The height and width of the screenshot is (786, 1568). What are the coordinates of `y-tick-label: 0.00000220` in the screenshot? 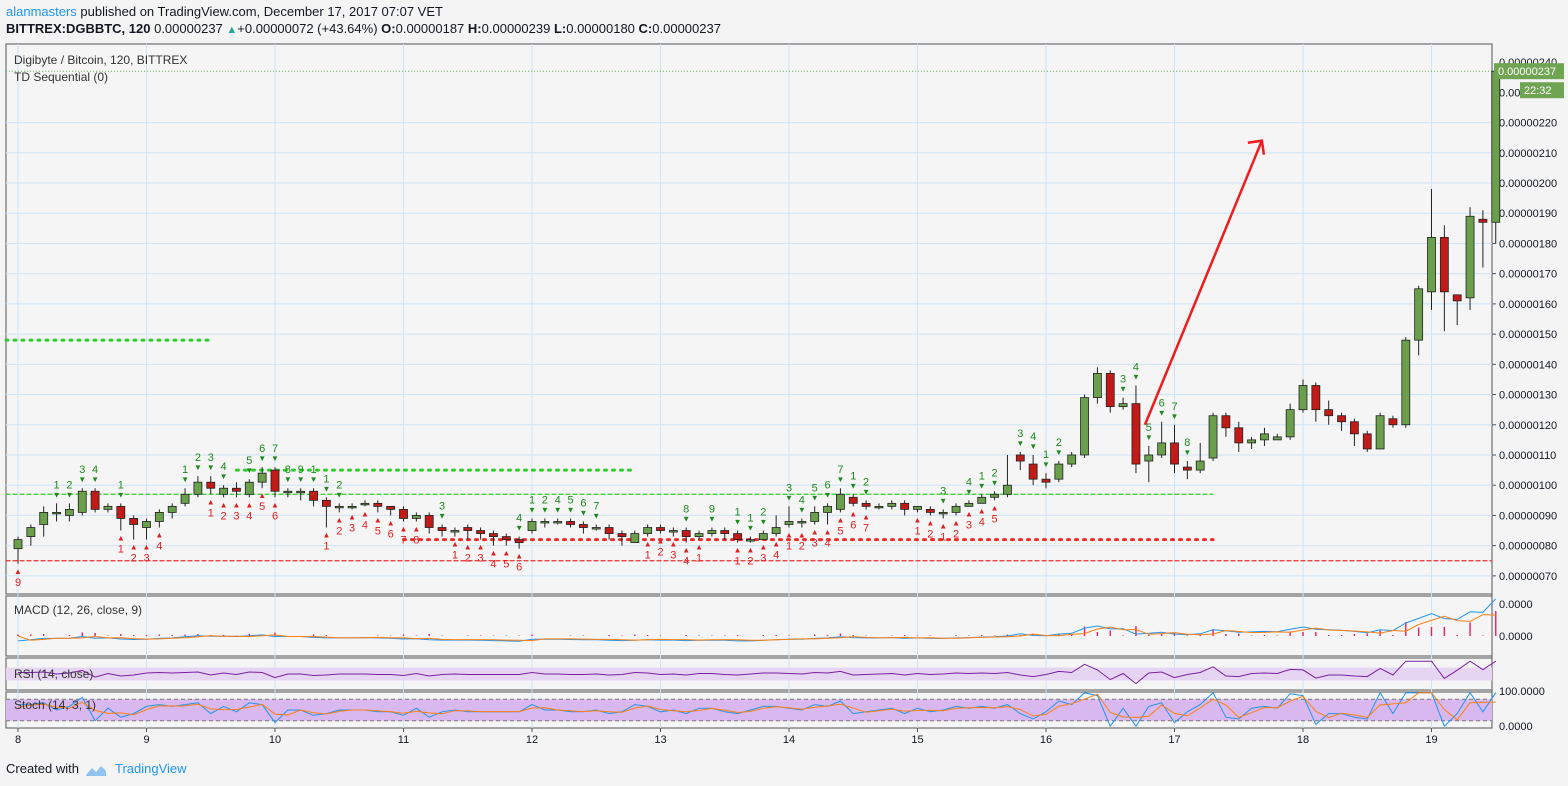 It's located at (1528, 124).